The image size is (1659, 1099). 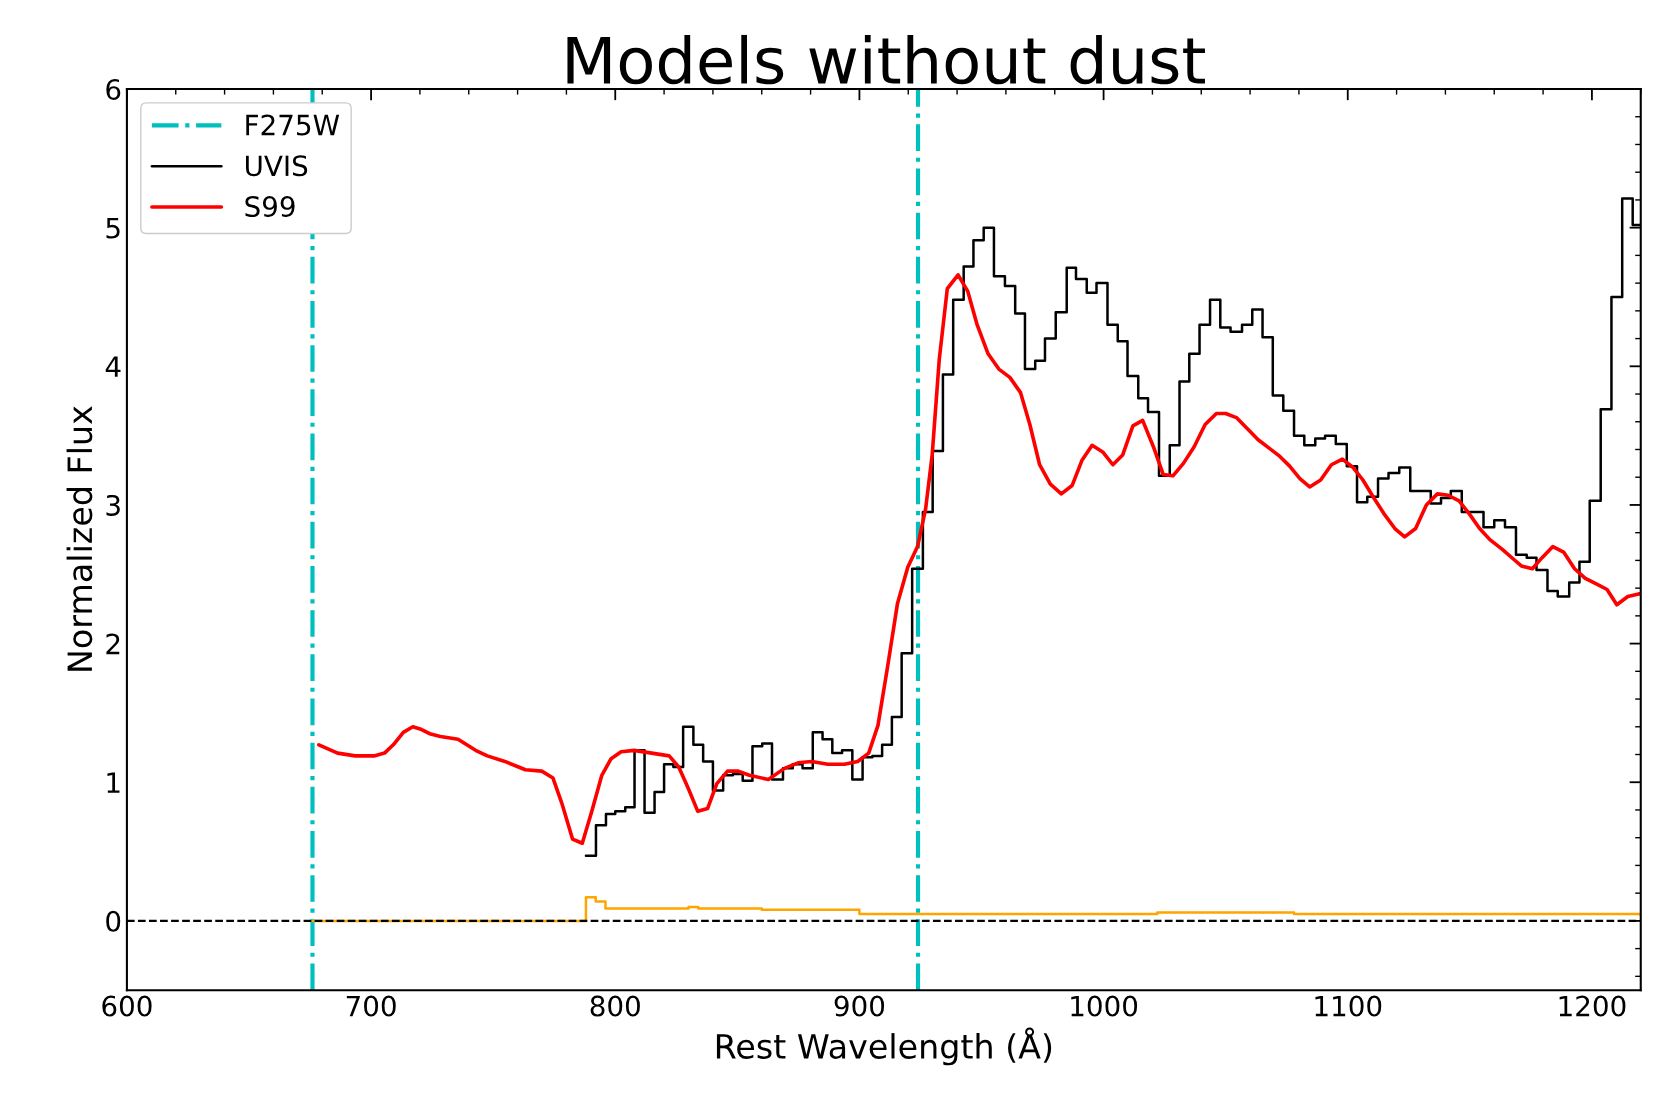 I want to click on x-tick-label: 1200, so click(x=1592, y=1006).